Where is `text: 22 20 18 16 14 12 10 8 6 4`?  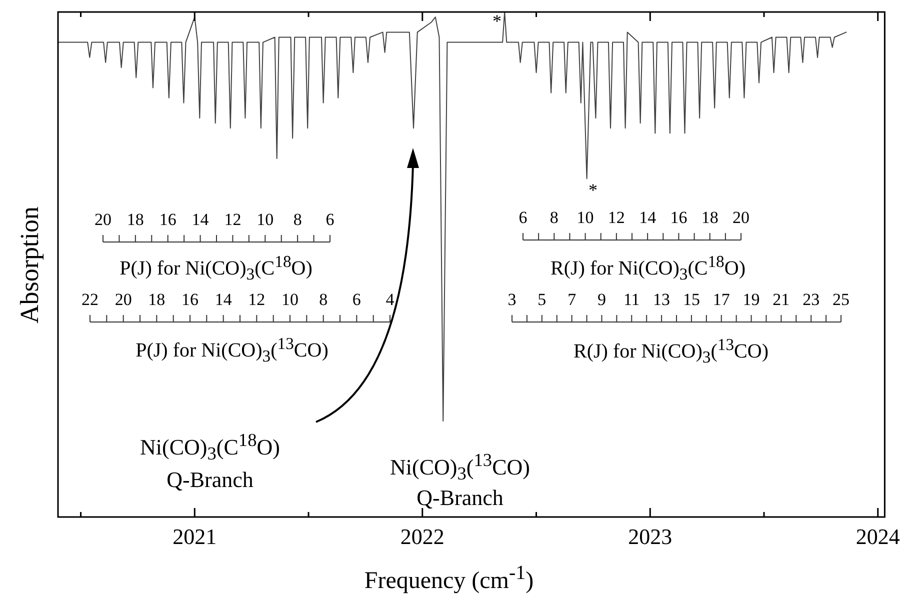 text: 22 20 18 16 14 12 10 8 6 4 is located at coordinates (238, 299).